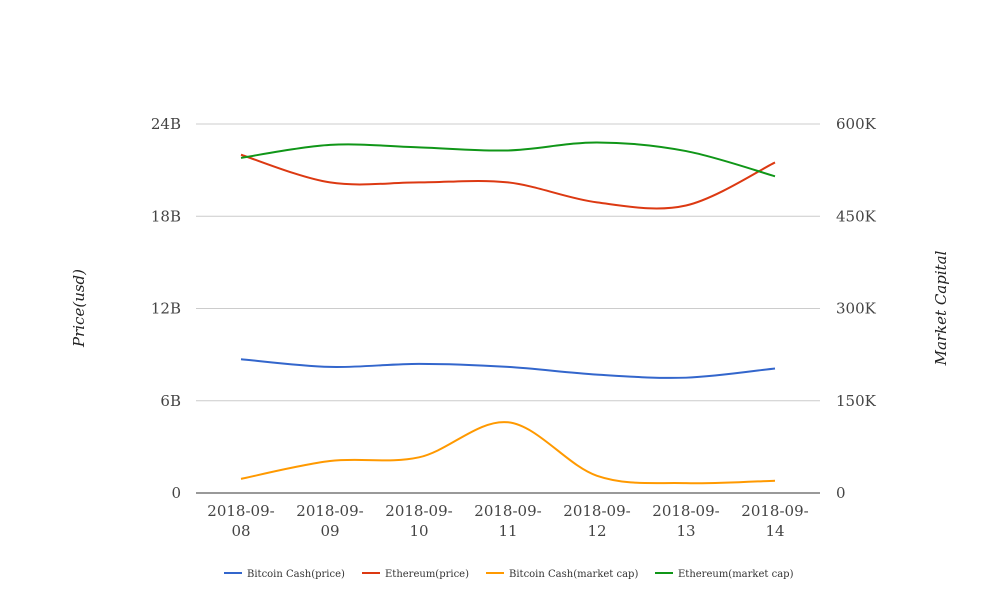 The height and width of the screenshot is (616, 1008). Describe the element at coordinates (166, 309) in the screenshot. I see `y-left-tick-label: 12B` at that location.